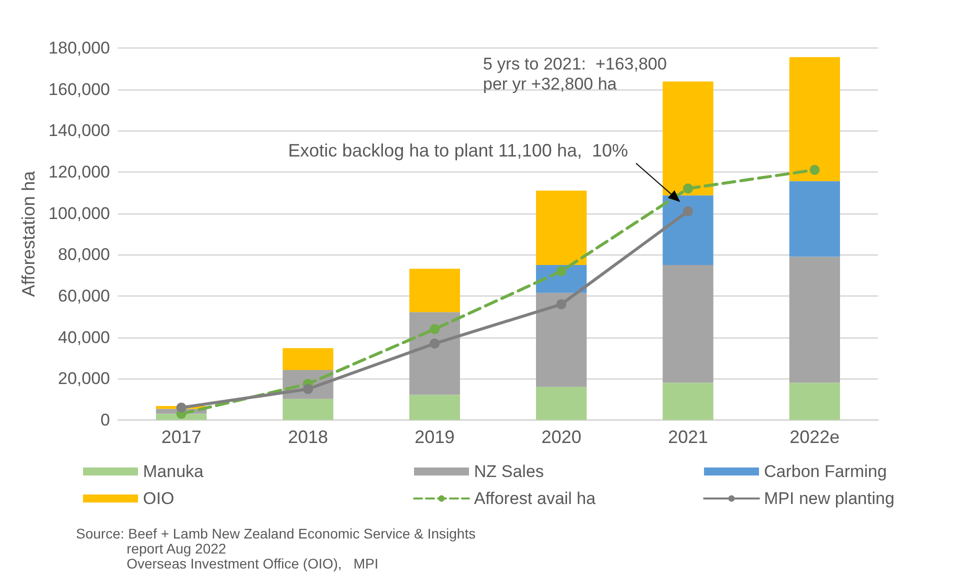  I want to click on legend-label: Manuka, so click(173, 471).